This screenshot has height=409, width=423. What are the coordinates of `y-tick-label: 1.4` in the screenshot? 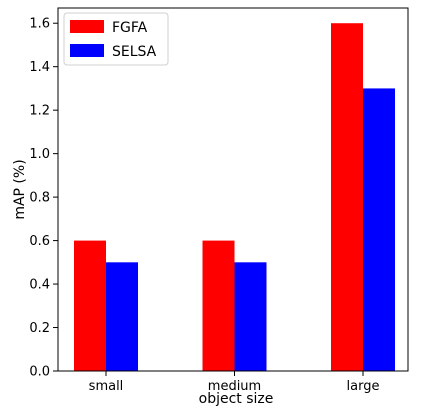 It's located at (39, 67).